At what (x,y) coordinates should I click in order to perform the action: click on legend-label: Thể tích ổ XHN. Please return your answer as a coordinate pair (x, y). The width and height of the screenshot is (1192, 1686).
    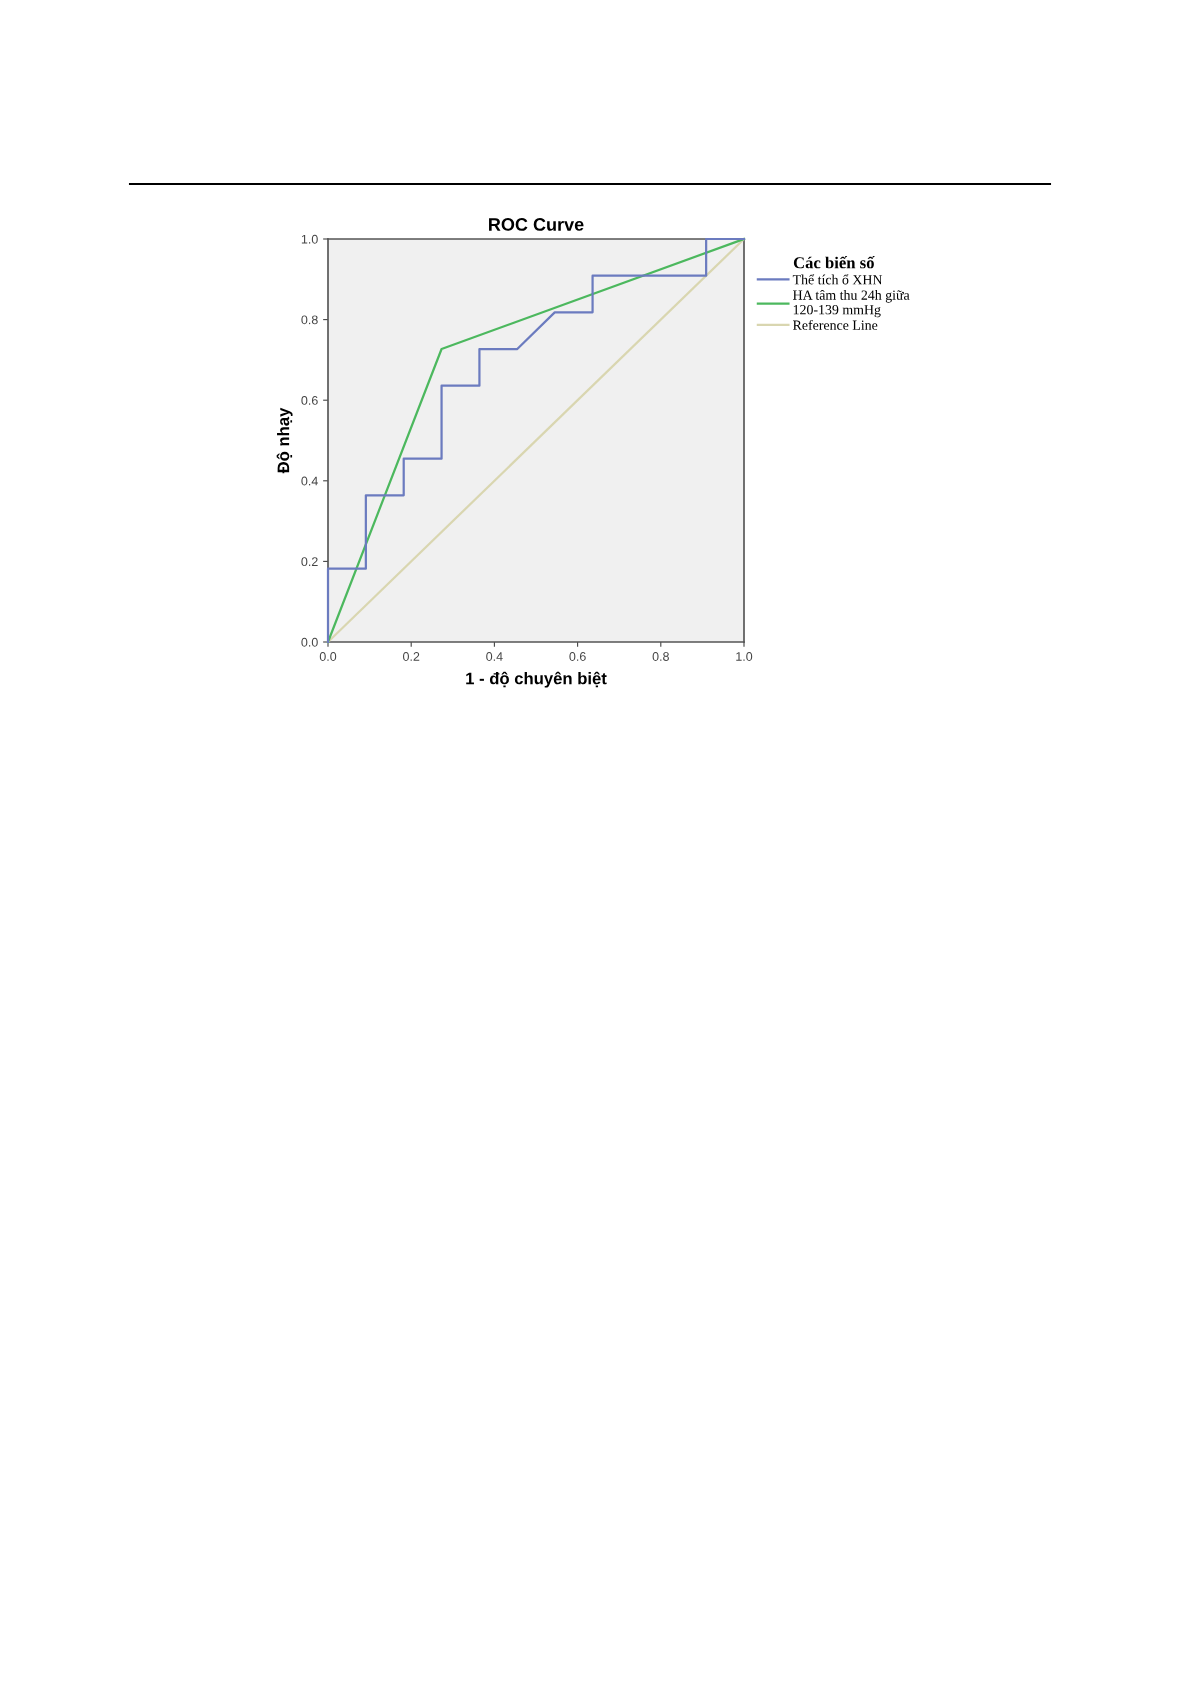
    Looking at the image, I should click on (837, 279).